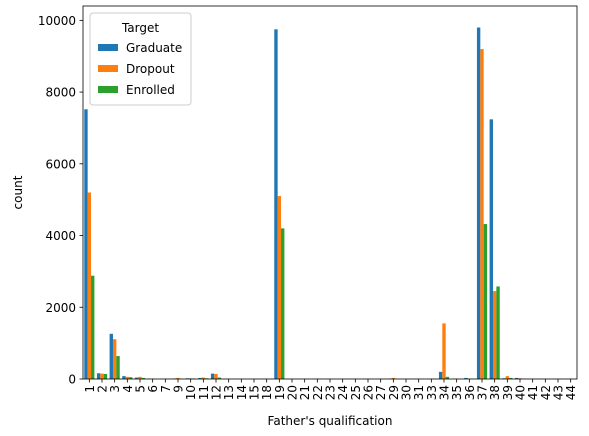  What do you see at coordinates (381, 392) in the screenshot?
I see `x-tick-label: 27` at bounding box center [381, 392].